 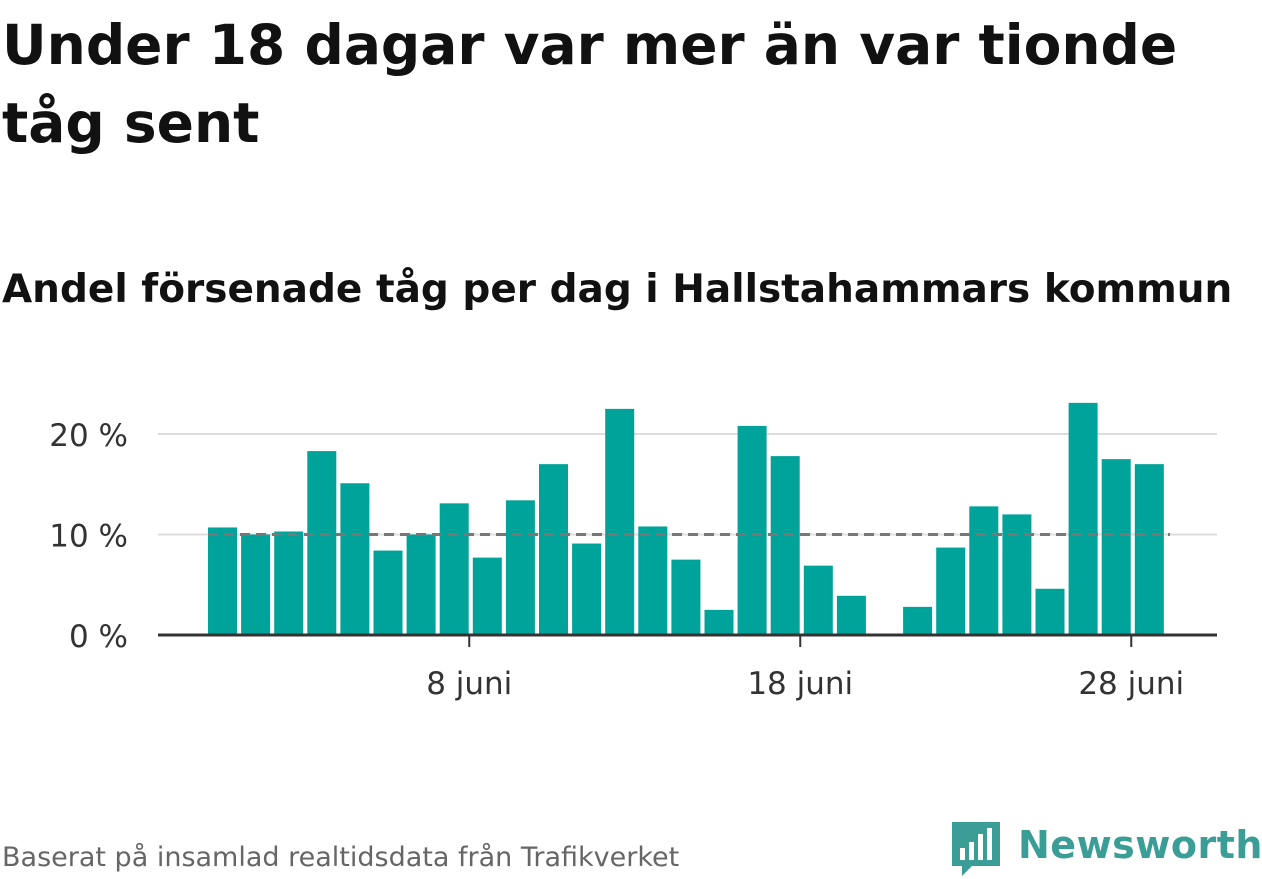 What do you see at coordinates (1140, 845) in the screenshot?
I see `brand-name: Newsworthy` at bounding box center [1140, 845].